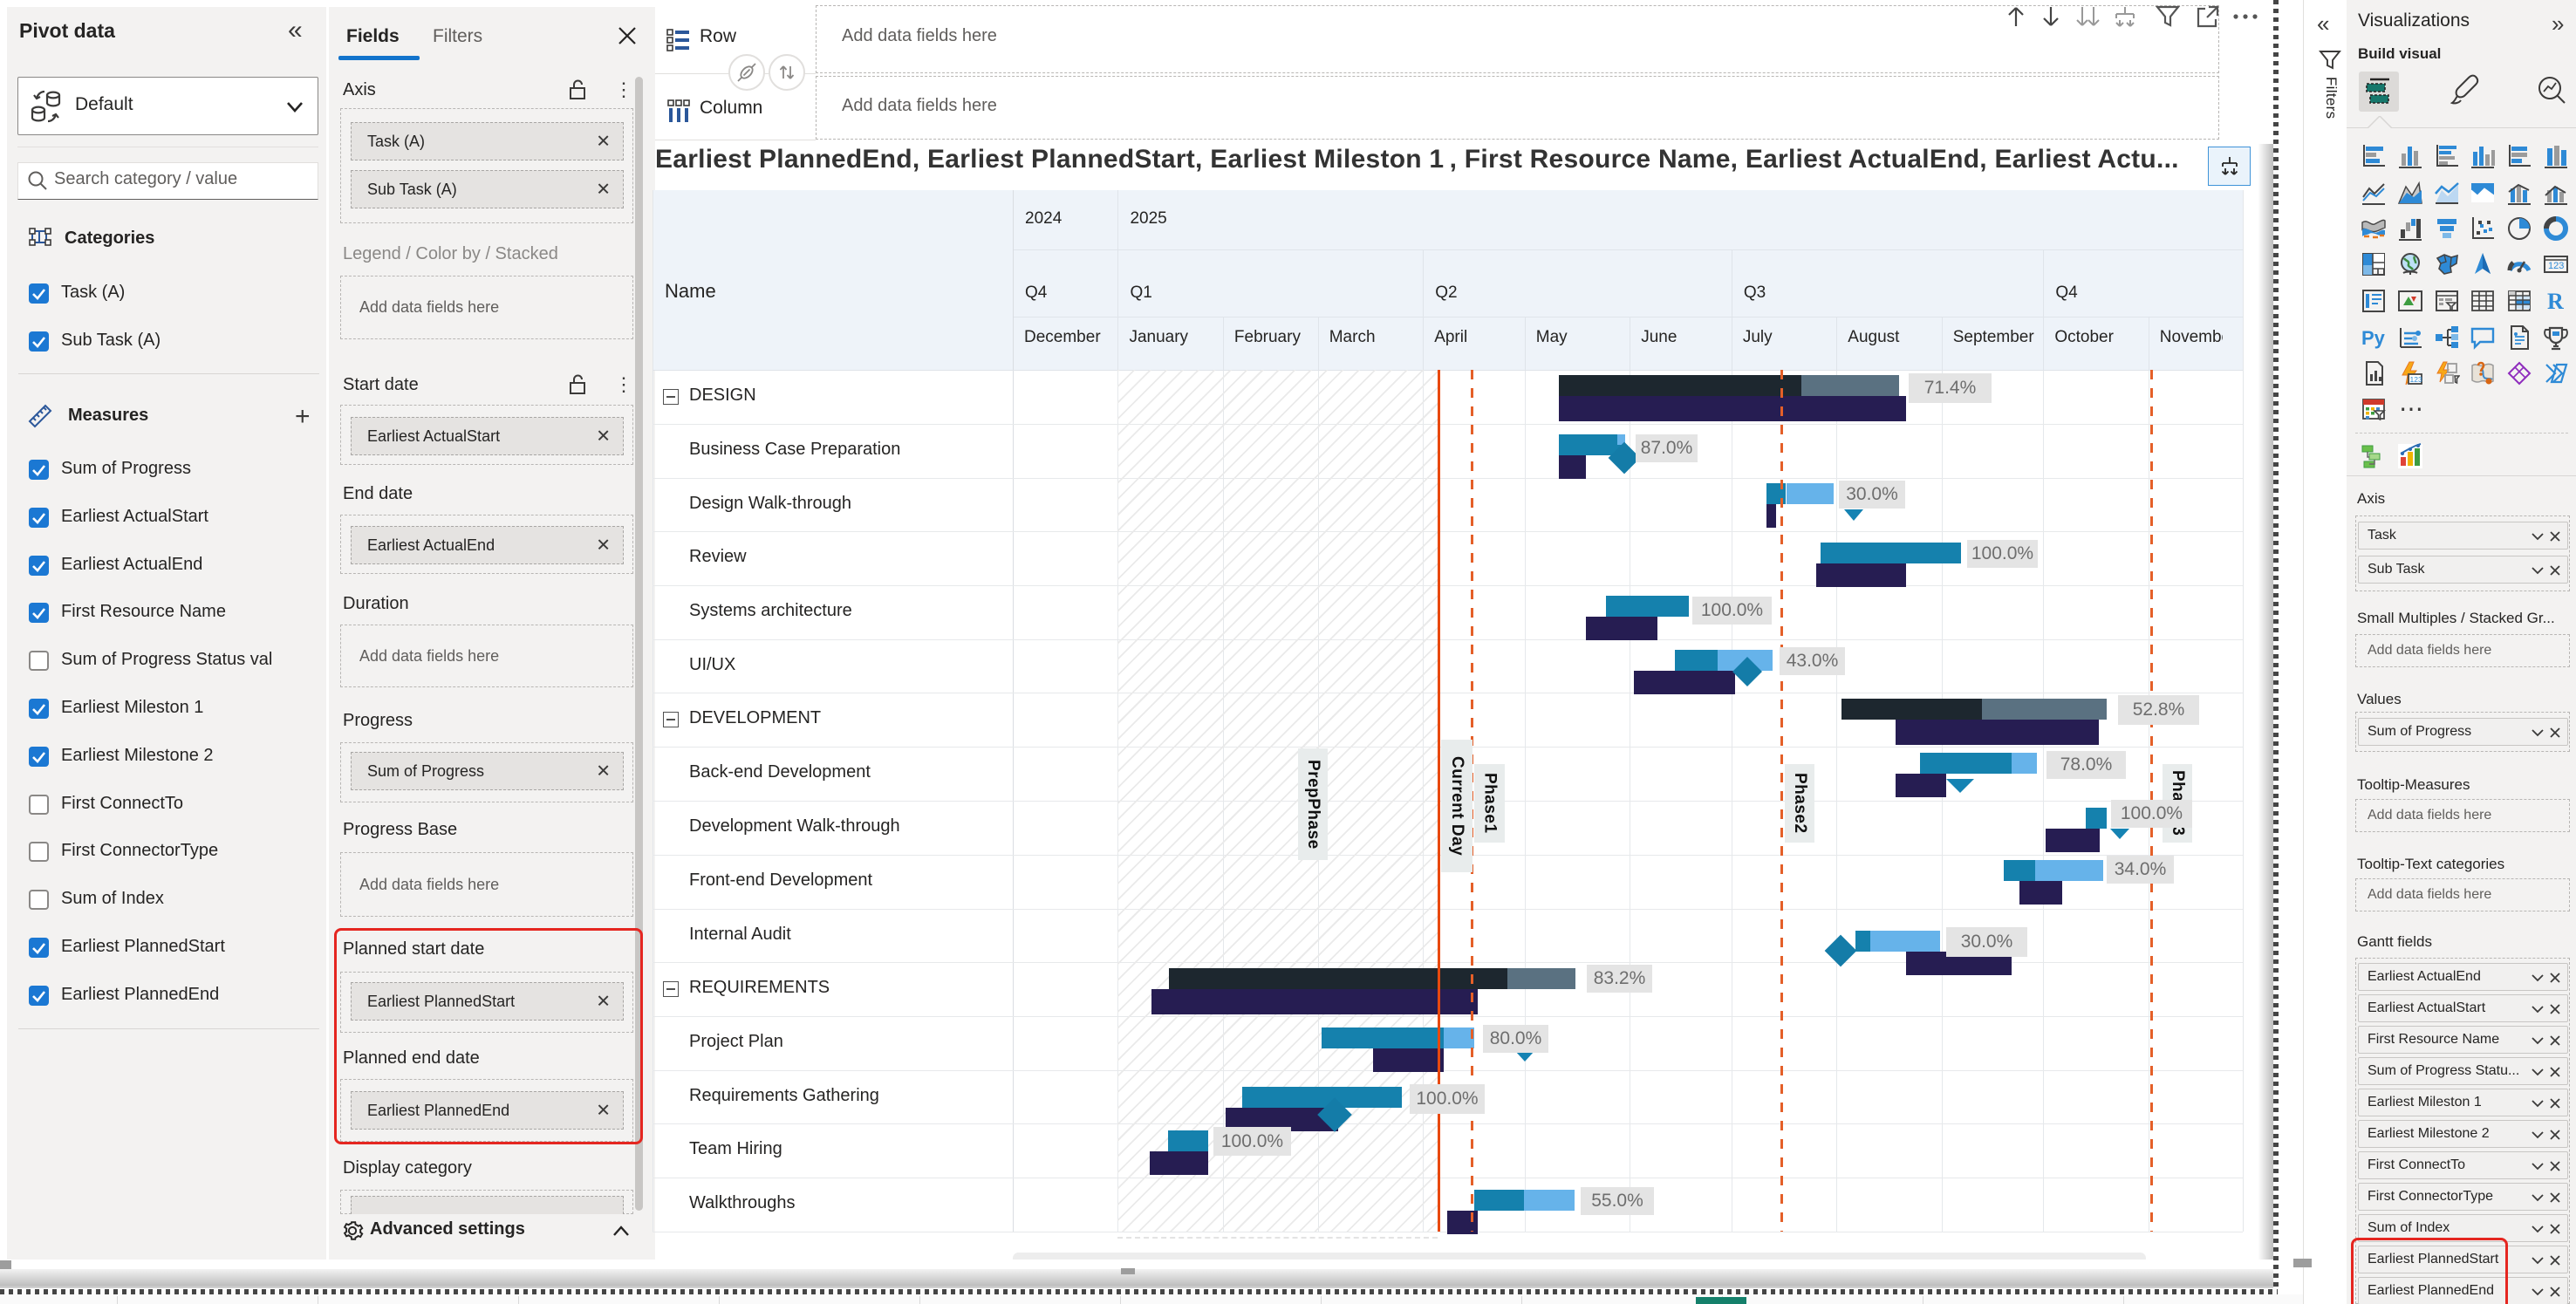 The width and height of the screenshot is (2576, 1304). I want to click on svg-text: R, so click(2555, 301).